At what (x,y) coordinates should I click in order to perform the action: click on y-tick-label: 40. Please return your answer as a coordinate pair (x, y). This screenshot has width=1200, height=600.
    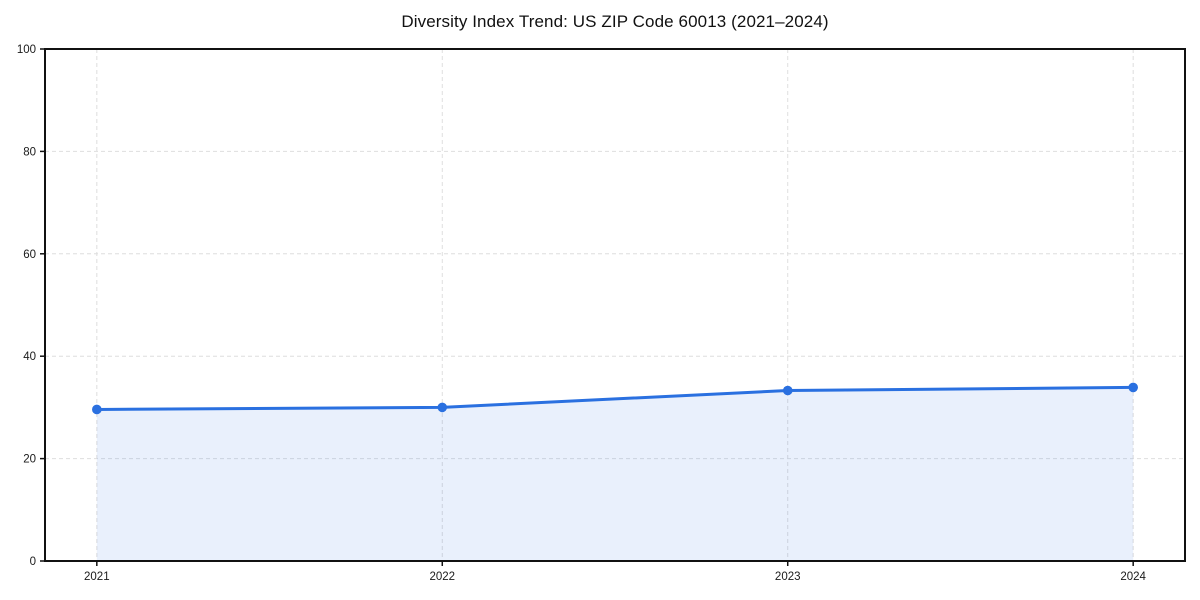
    Looking at the image, I should click on (29, 357).